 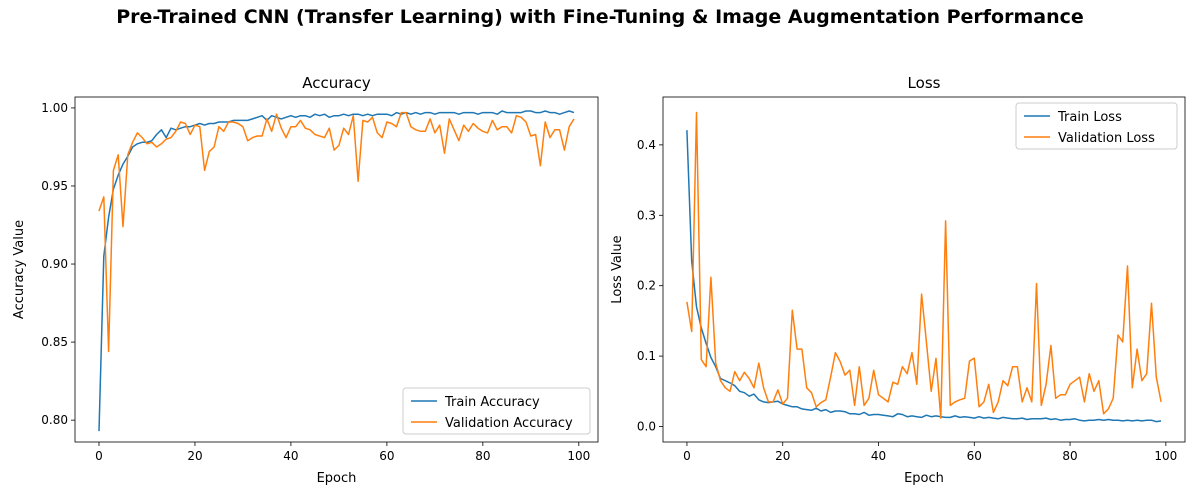 I want to click on accuracy-legend: Train Accuracy Validation Accuracy, so click(x=496, y=411).